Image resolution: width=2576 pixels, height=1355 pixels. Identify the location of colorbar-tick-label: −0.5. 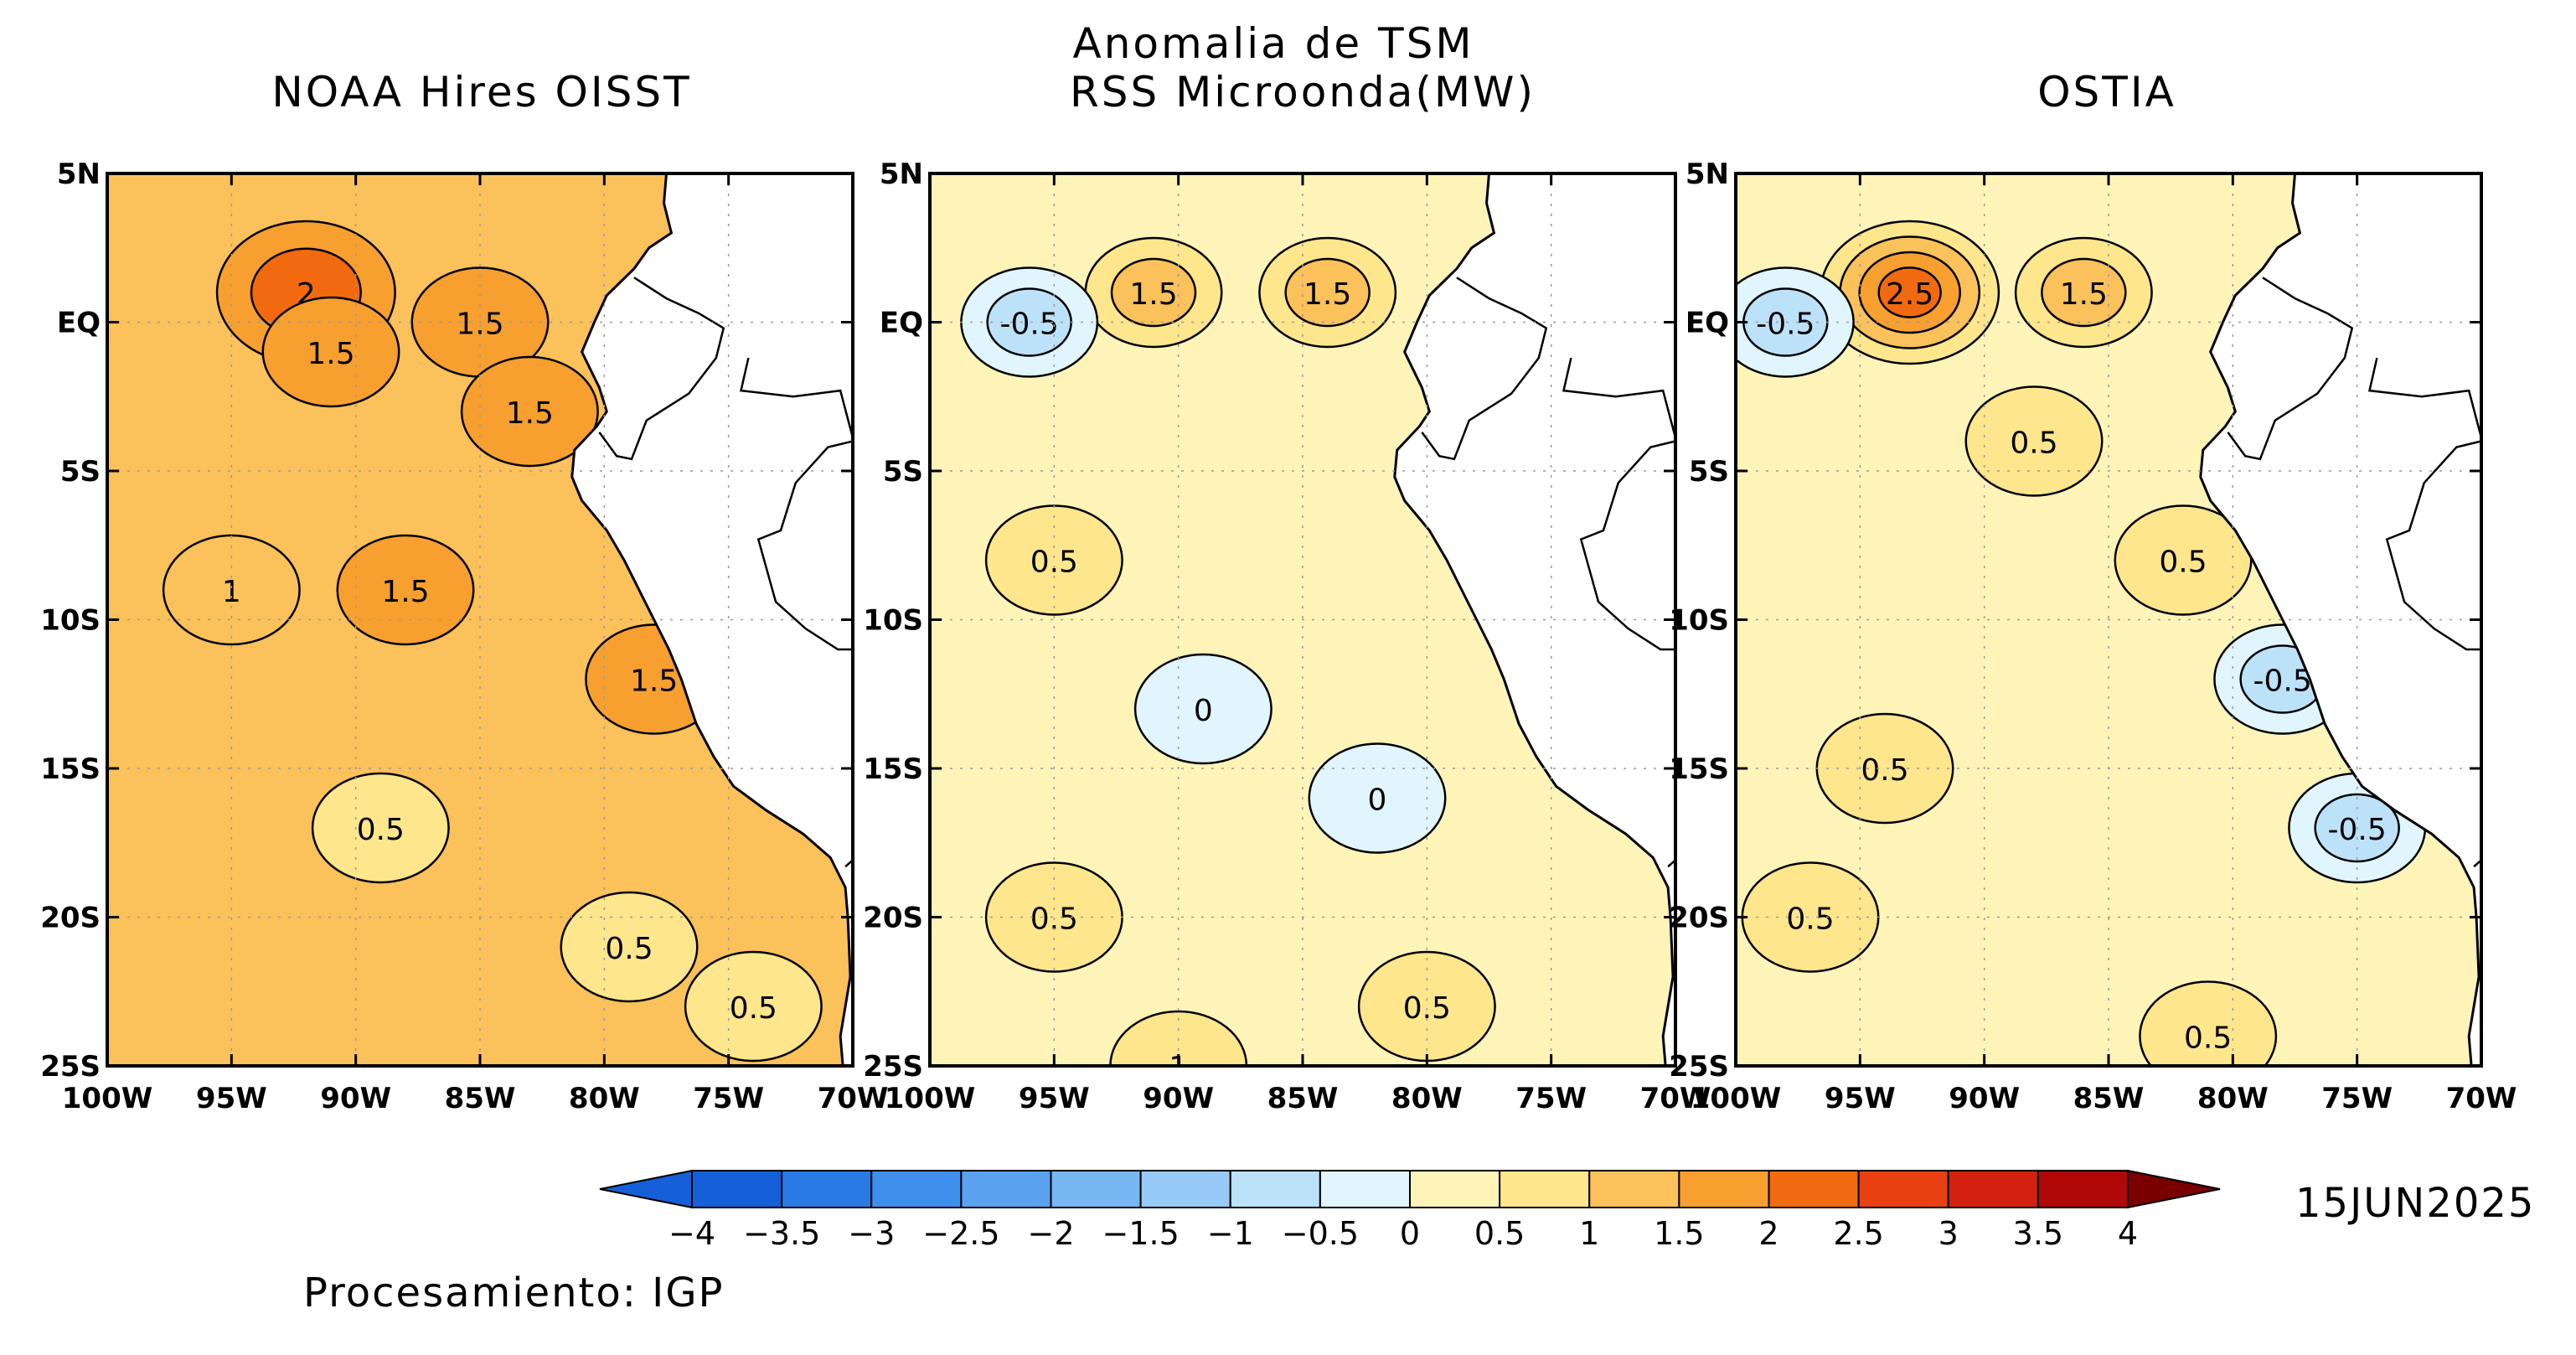
(1320, 1233).